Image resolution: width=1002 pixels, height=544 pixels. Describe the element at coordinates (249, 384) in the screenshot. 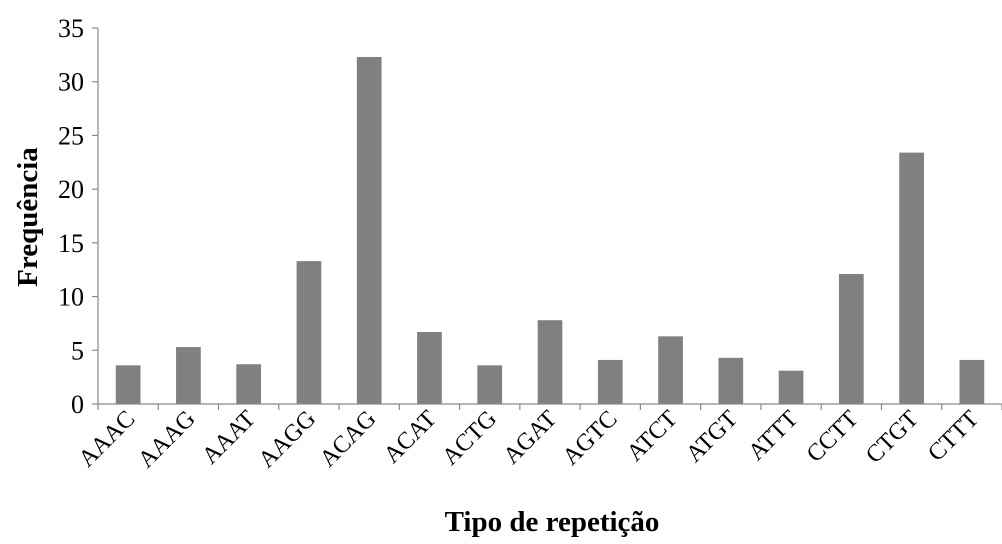

I see `bar-AAAT` at that location.